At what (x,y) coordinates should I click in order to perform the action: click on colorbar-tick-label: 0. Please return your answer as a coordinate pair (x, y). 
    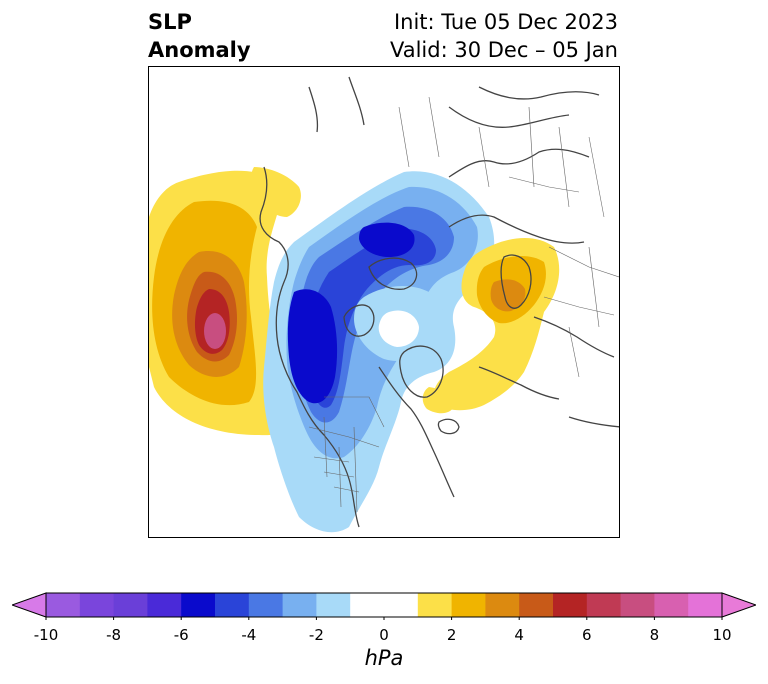
    Looking at the image, I should click on (384, 635).